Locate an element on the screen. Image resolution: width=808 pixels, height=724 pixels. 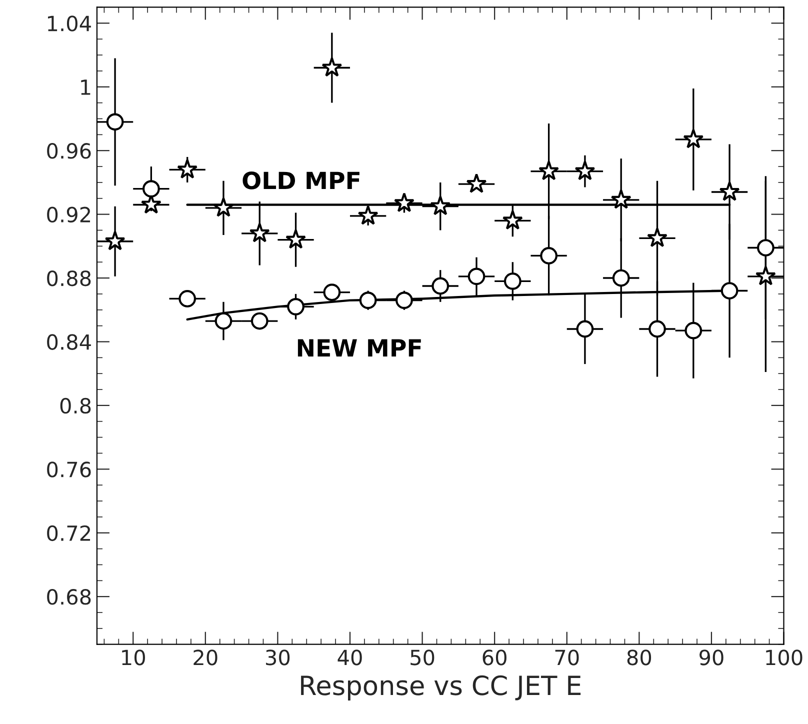
y-tick-label: 0.72 is located at coordinates (68, 533).